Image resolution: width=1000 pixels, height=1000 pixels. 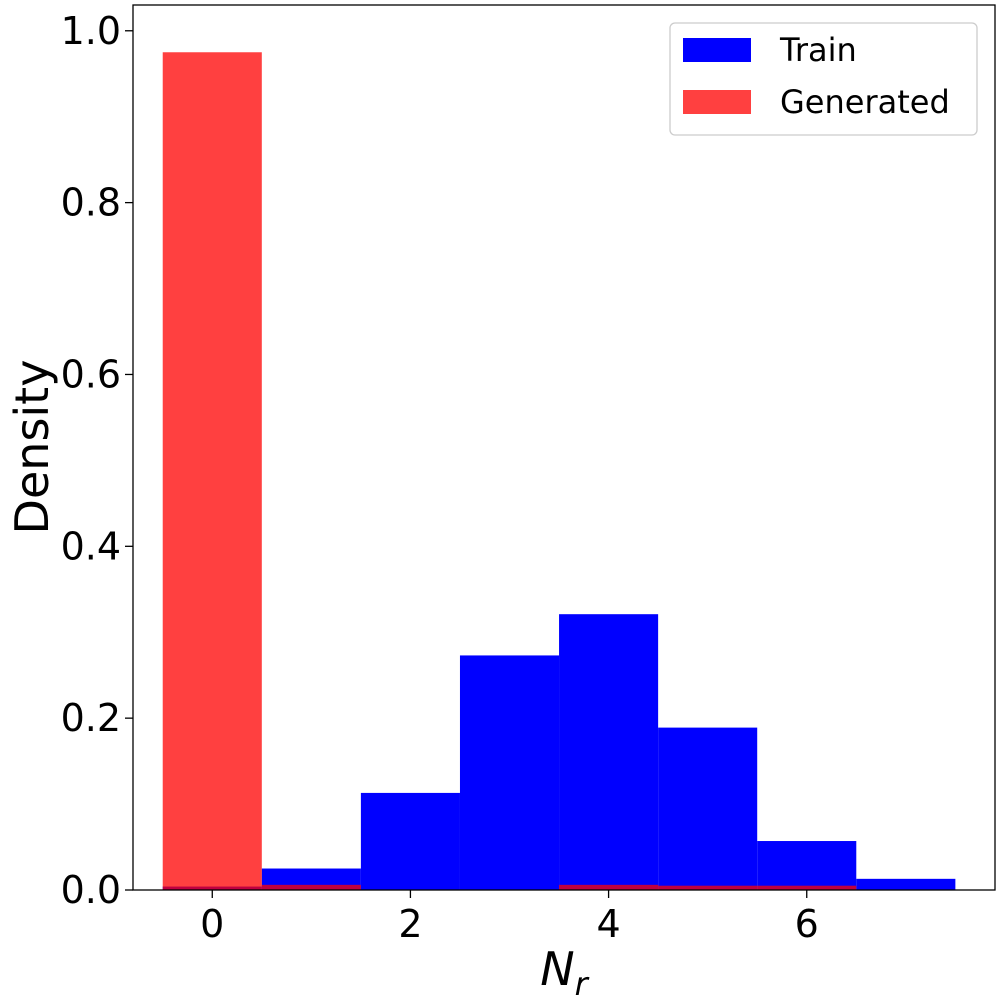 What do you see at coordinates (91, 203) in the screenshot?
I see `y-tick-label: 0.8` at bounding box center [91, 203].